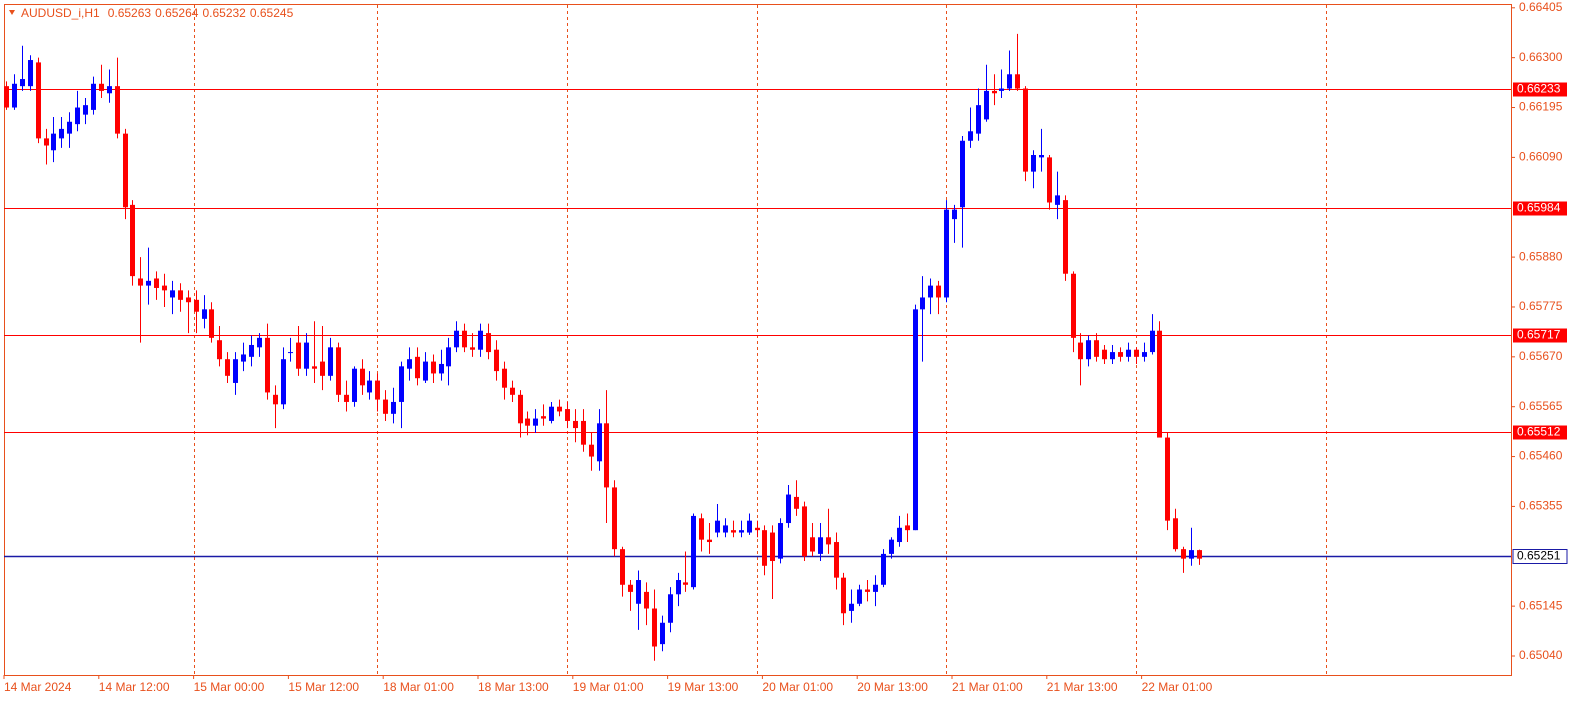  What do you see at coordinates (130, 13) in the screenshot?
I see `last-open: 0.65263` at bounding box center [130, 13].